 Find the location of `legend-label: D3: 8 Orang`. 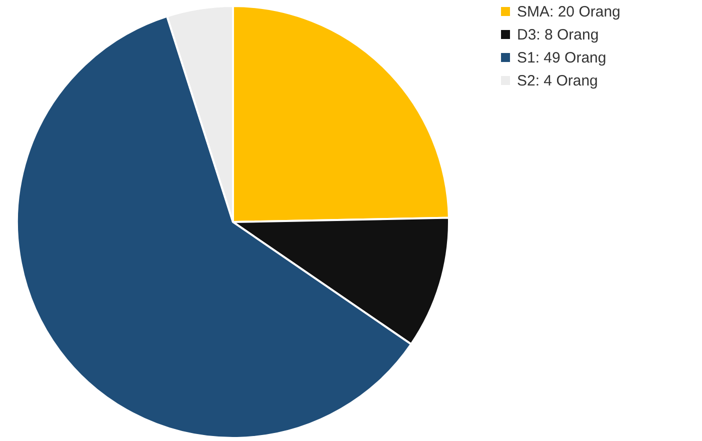

legend-label: D3: 8 Orang is located at coordinates (558, 35).